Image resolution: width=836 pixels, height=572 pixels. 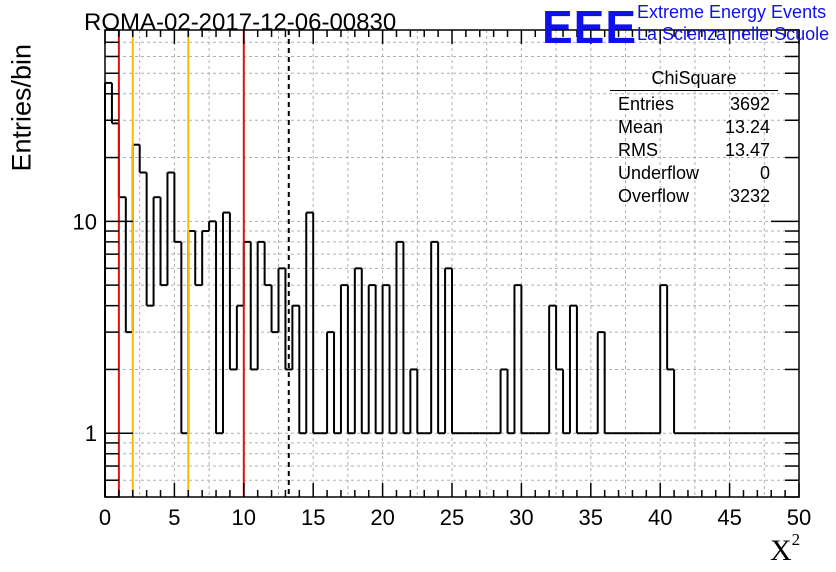 What do you see at coordinates (764, 173) in the screenshot?
I see `stats-value: 0` at bounding box center [764, 173].